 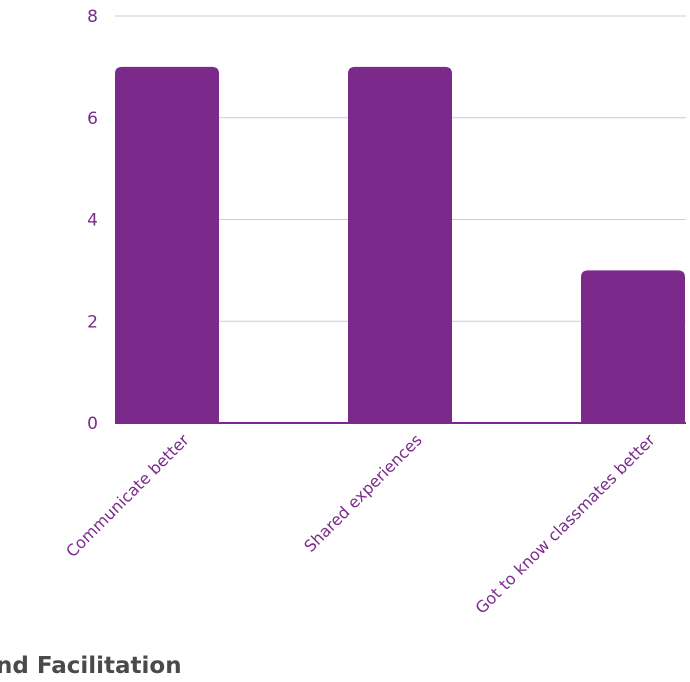 What do you see at coordinates (92, 322) in the screenshot?
I see `y-tick-label: 2` at bounding box center [92, 322].